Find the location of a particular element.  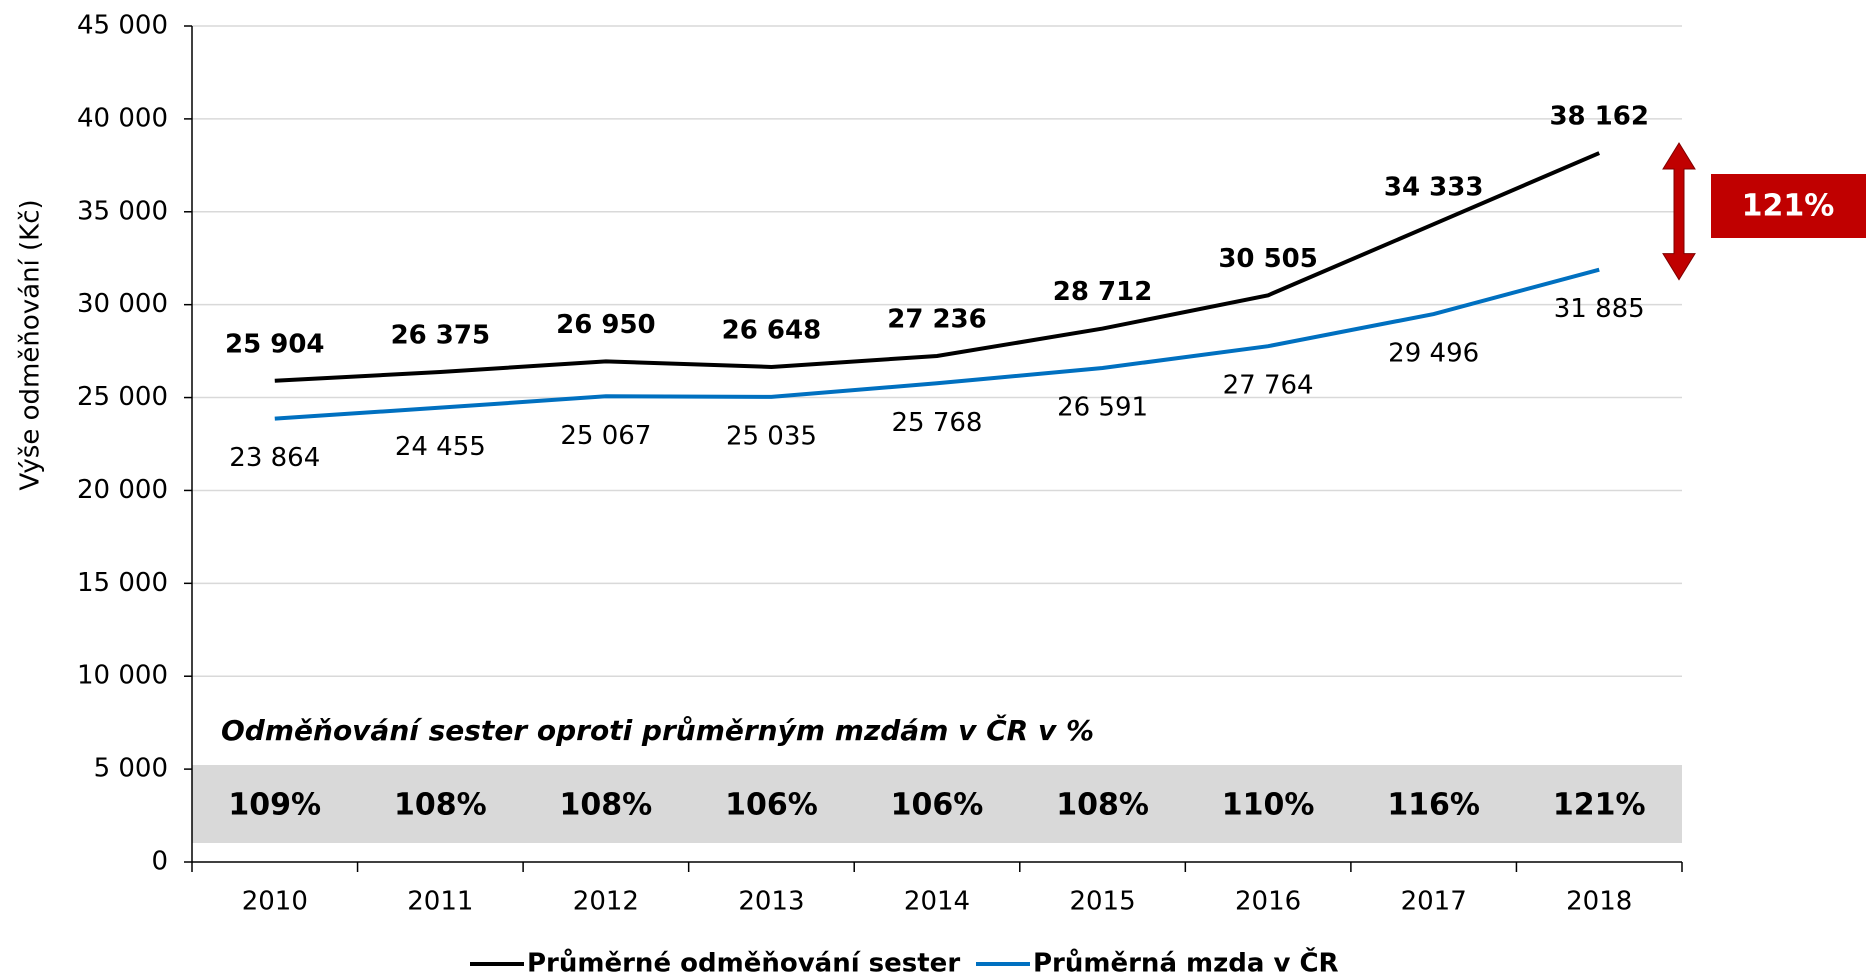

data-label: 24 455 is located at coordinates (440, 447).